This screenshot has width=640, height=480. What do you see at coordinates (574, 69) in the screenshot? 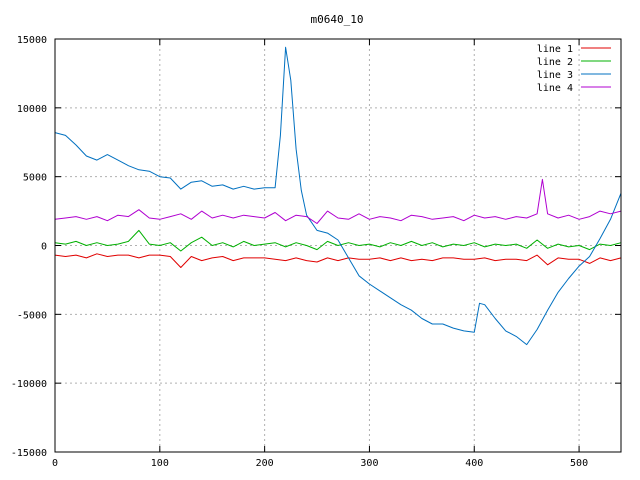
I see `legend: line 1 line 2 line 3 line 4` at bounding box center [574, 69].